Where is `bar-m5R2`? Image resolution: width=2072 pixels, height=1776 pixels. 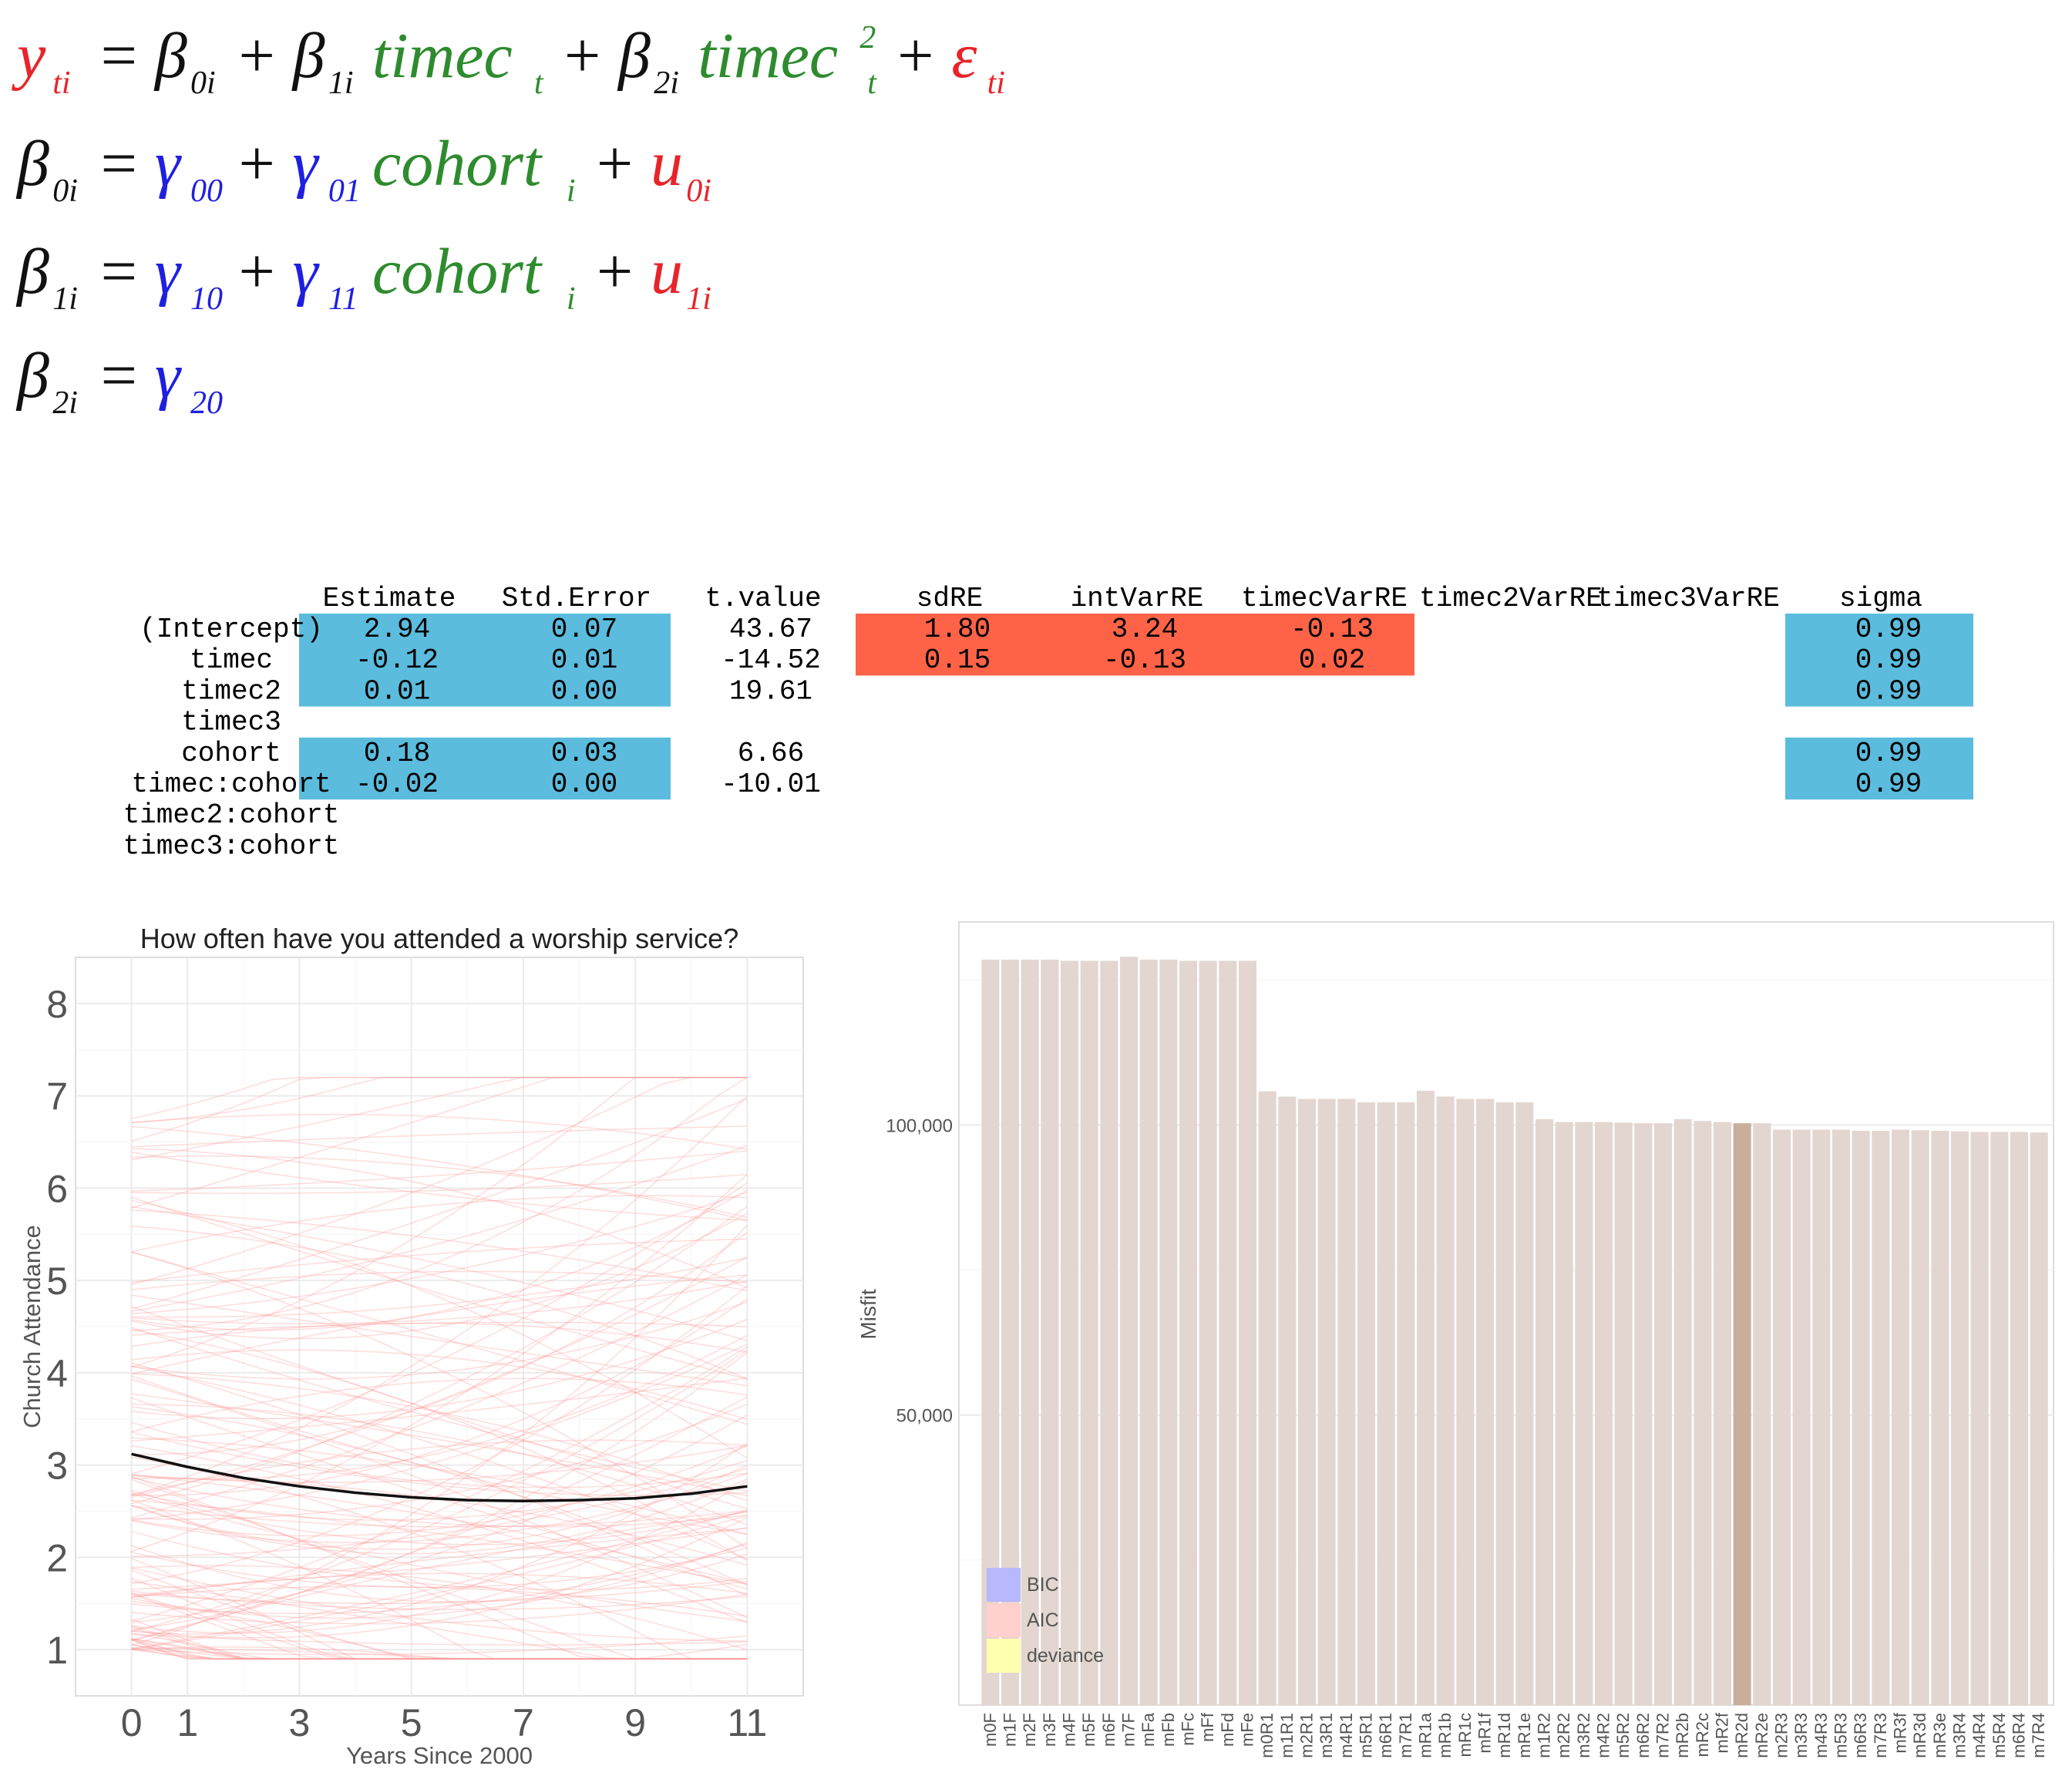
bar-m5R2 is located at coordinates (1623, 1414).